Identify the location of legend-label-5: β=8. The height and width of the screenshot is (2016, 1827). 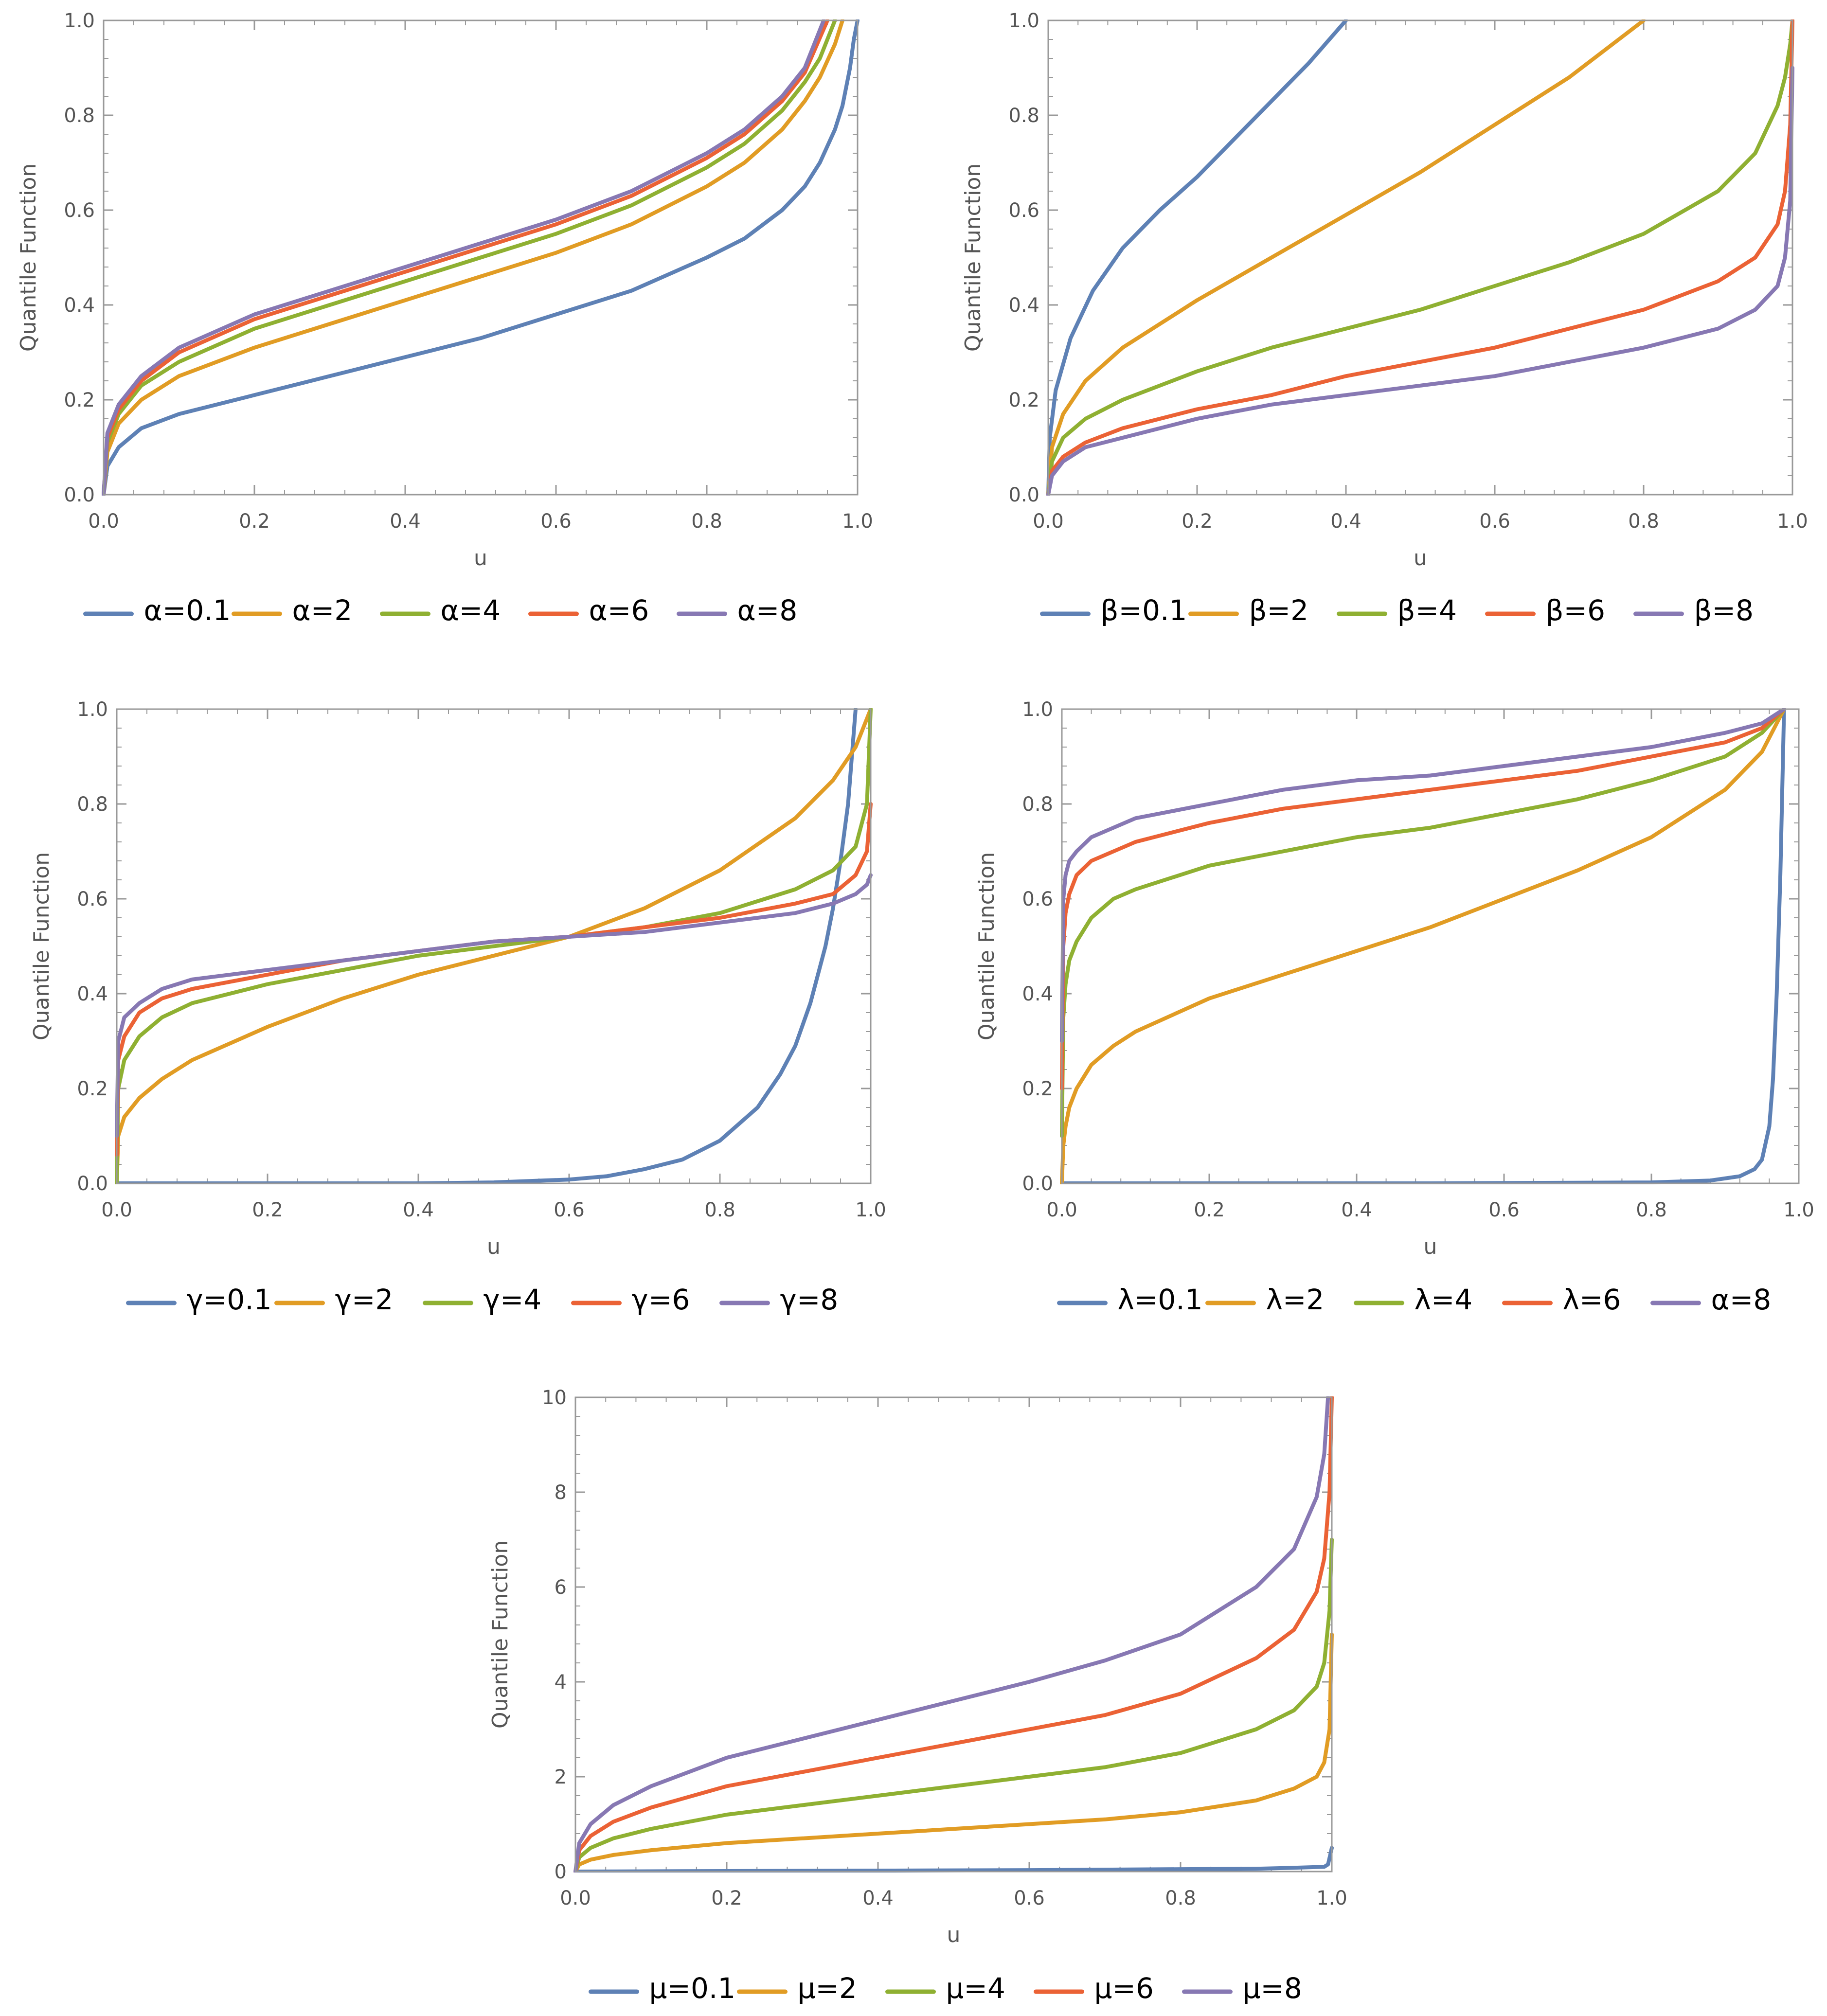
(1724, 610).